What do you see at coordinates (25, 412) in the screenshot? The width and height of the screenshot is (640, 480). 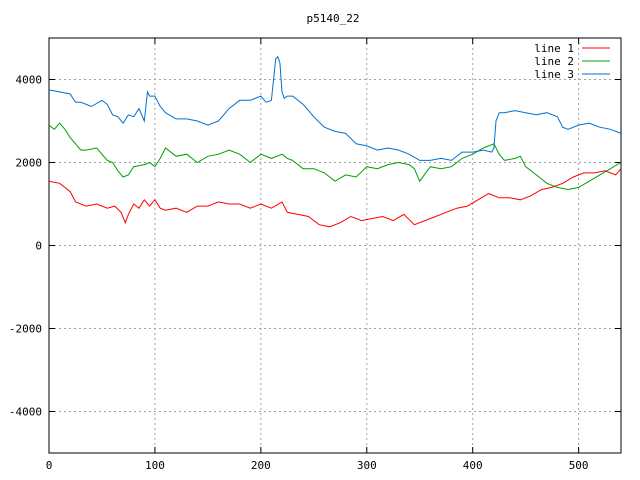 I see `y-tick-label: -4000` at bounding box center [25, 412].